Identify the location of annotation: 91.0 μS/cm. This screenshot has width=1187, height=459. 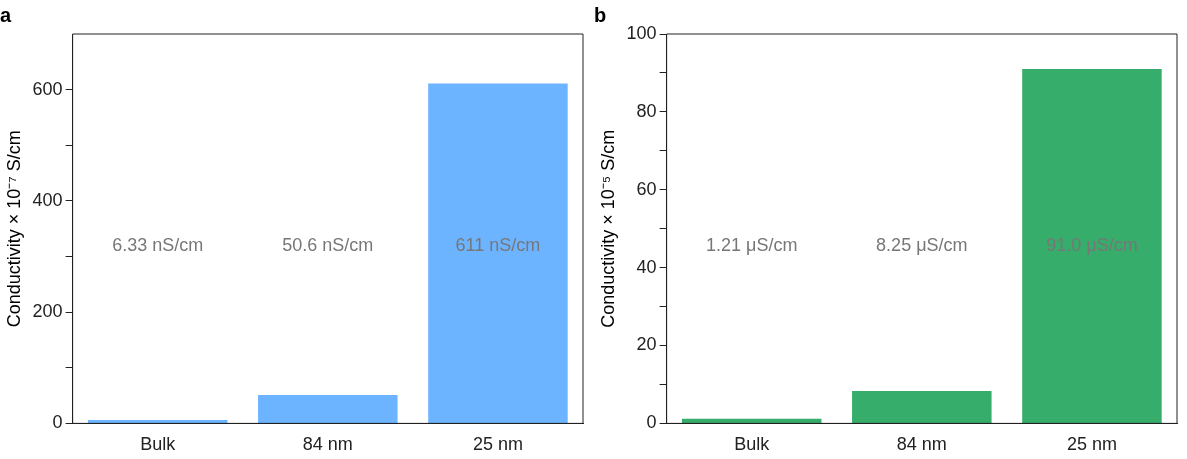
(1092, 245).